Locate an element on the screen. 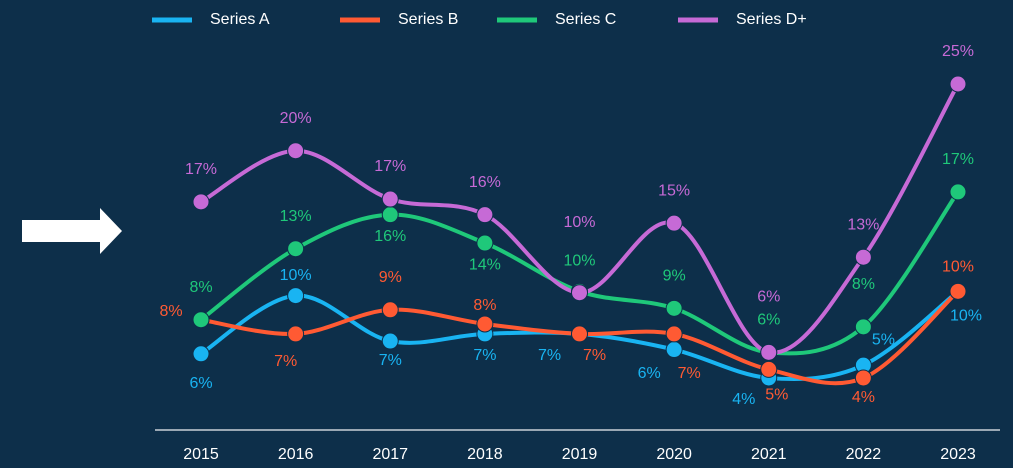 The height and width of the screenshot is (468, 1013). data-label: 14% is located at coordinates (485, 264).